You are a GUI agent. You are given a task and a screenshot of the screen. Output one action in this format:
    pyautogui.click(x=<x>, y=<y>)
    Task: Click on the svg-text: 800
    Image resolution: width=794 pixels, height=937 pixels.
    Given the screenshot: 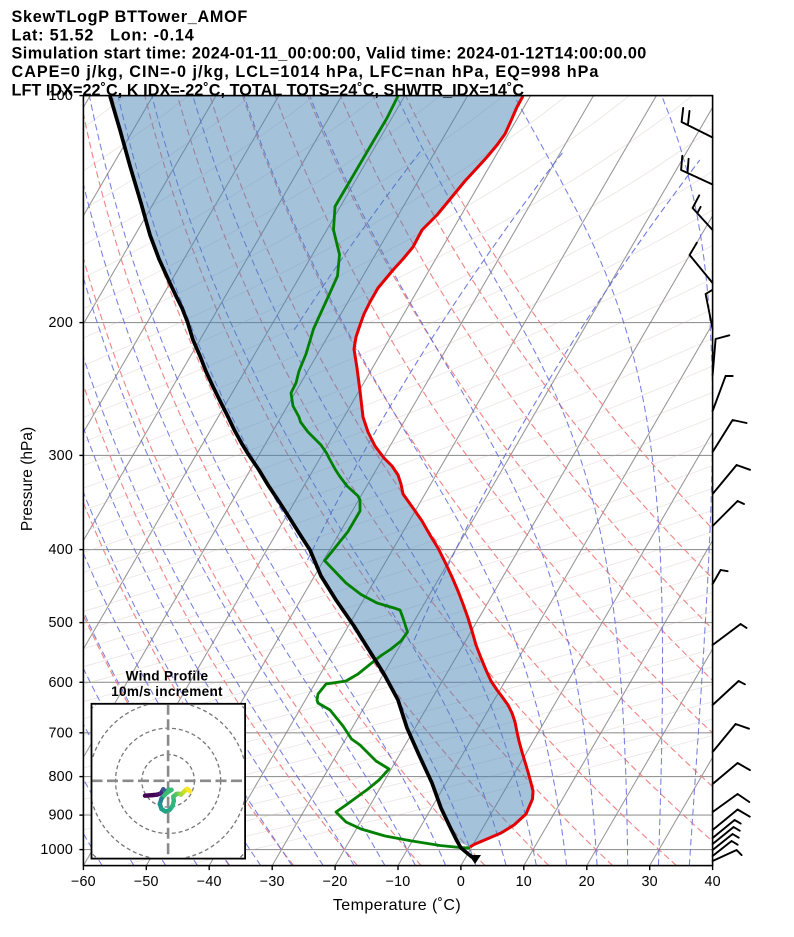 What is the action you would take?
    pyautogui.click(x=61, y=777)
    